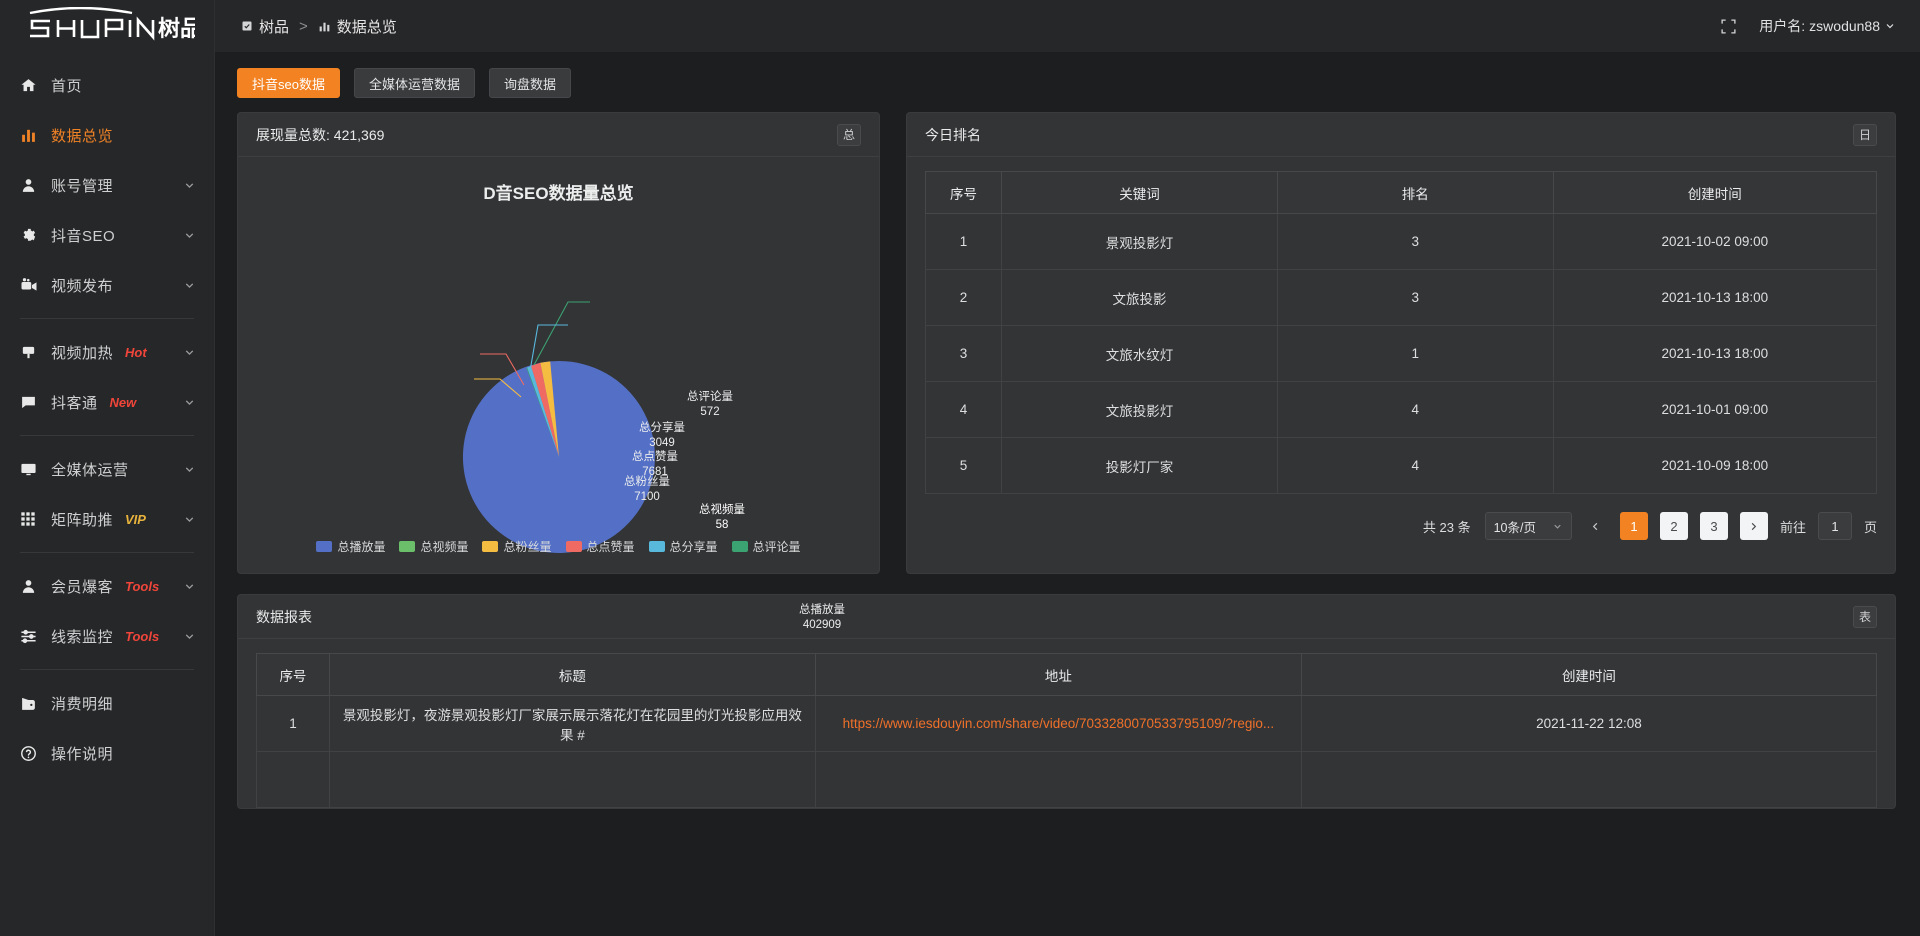  What do you see at coordinates (107, 185) in the screenshot?
I see `sidebar-item-account-management: 账号管理` at bounding box center [107, 185].